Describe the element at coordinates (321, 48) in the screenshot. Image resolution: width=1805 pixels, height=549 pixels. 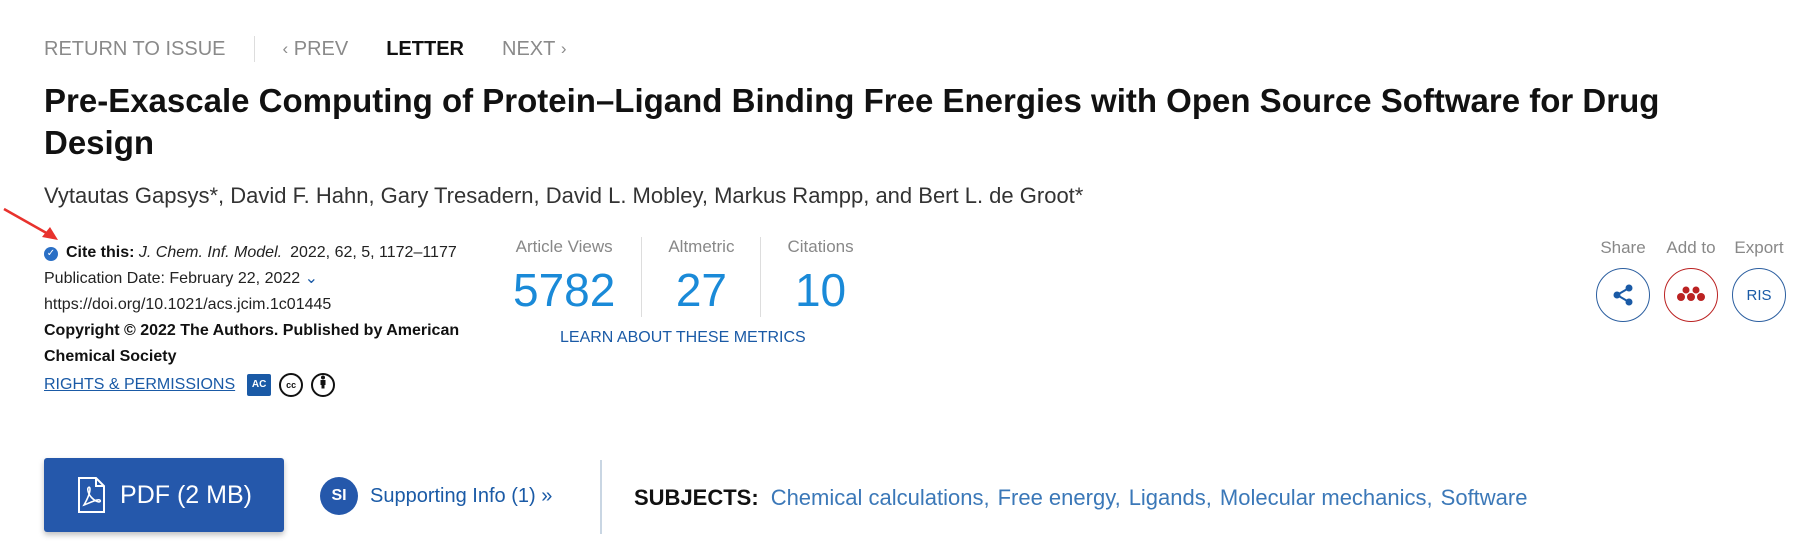
I see `prev-label: PREV` at that location.